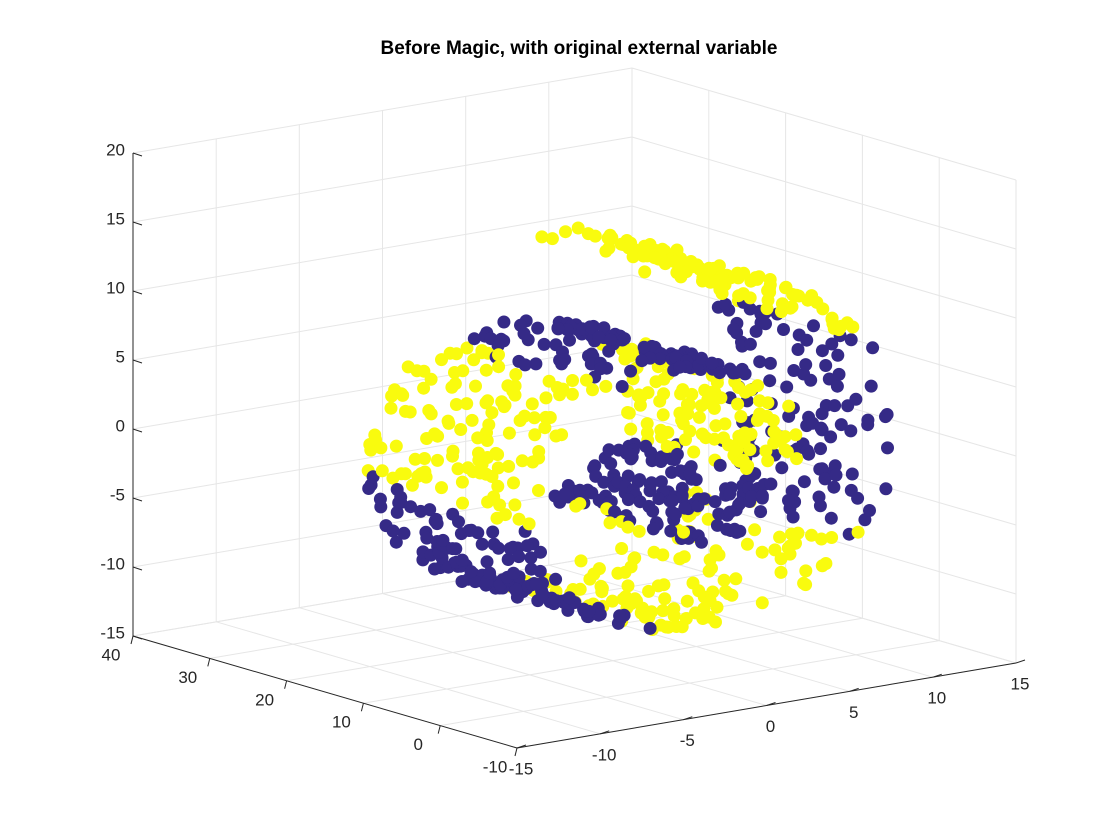 This screenshot has width=1120, height=840. Describe the element at coordinates (117, 494) in the screenshot. I see `z-tick-label: -5` at that location.